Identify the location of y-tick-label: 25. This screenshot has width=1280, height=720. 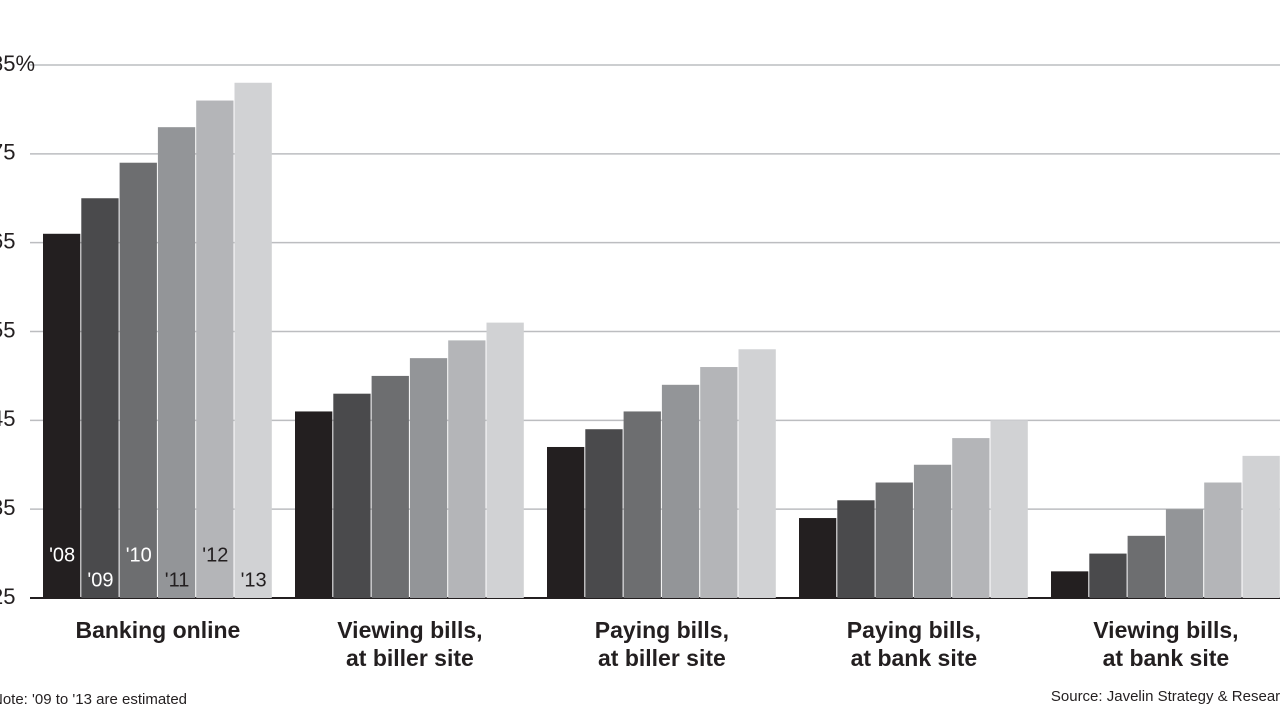
(7, 596).